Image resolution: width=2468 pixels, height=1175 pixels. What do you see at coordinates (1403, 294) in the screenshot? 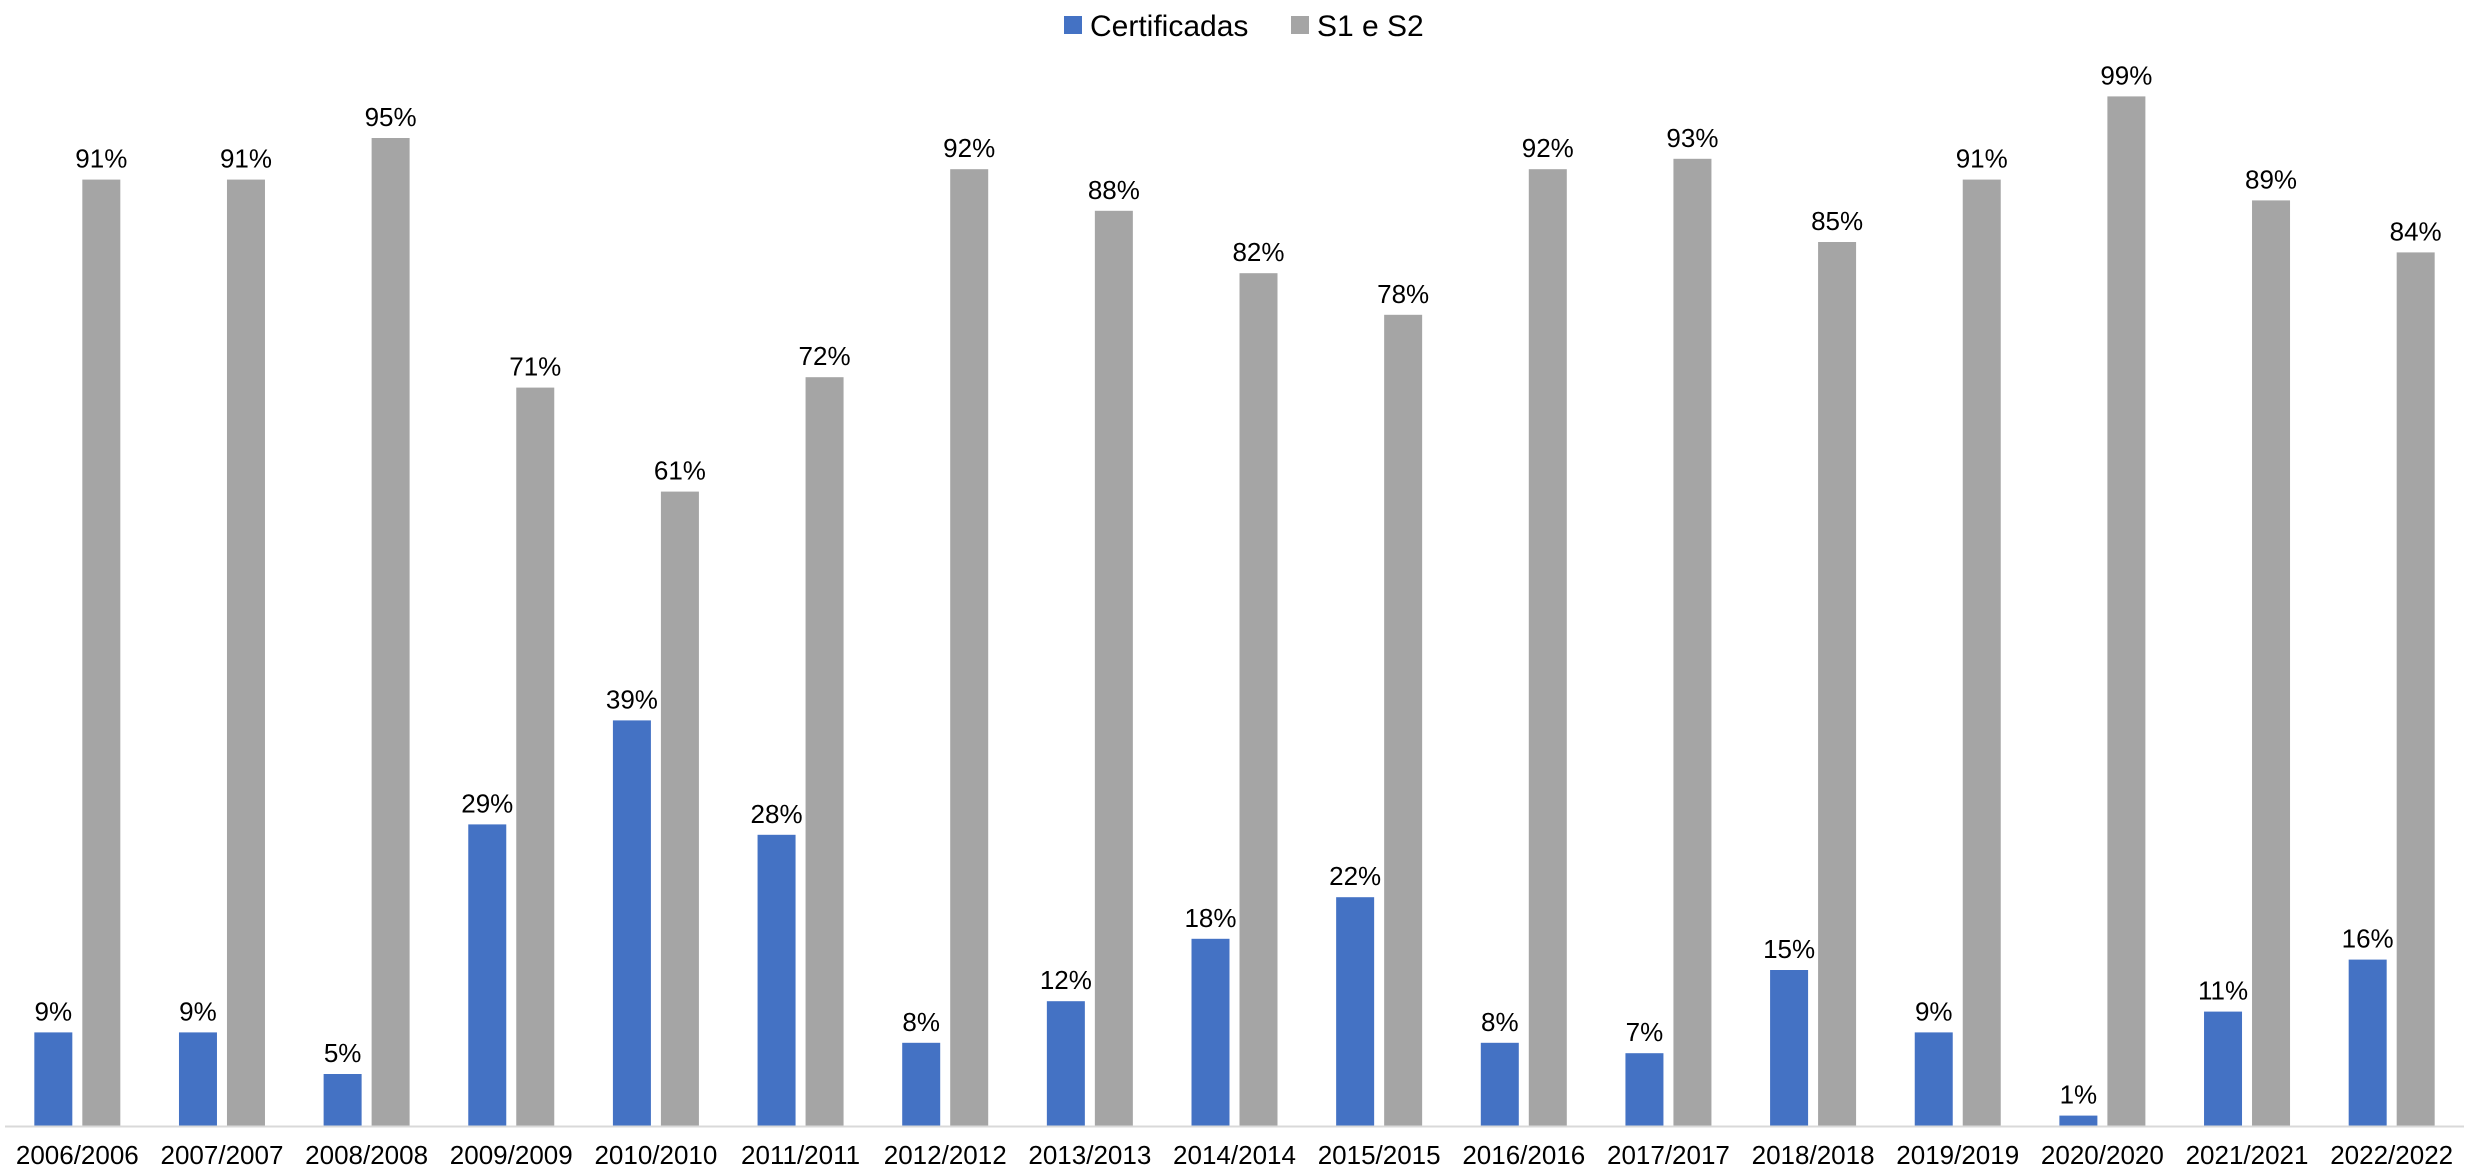
I see `data-label: 78%` at bounding box center [1403, 294].